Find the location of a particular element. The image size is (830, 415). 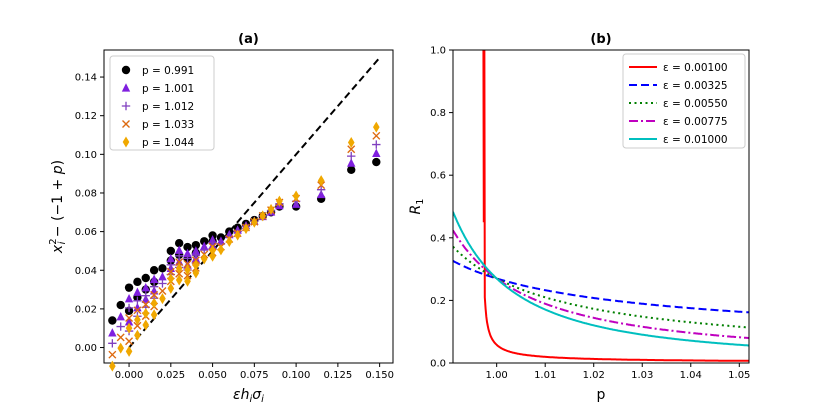

panel-a-ytick-label: 0.08 is located at coordinates (86, 193).